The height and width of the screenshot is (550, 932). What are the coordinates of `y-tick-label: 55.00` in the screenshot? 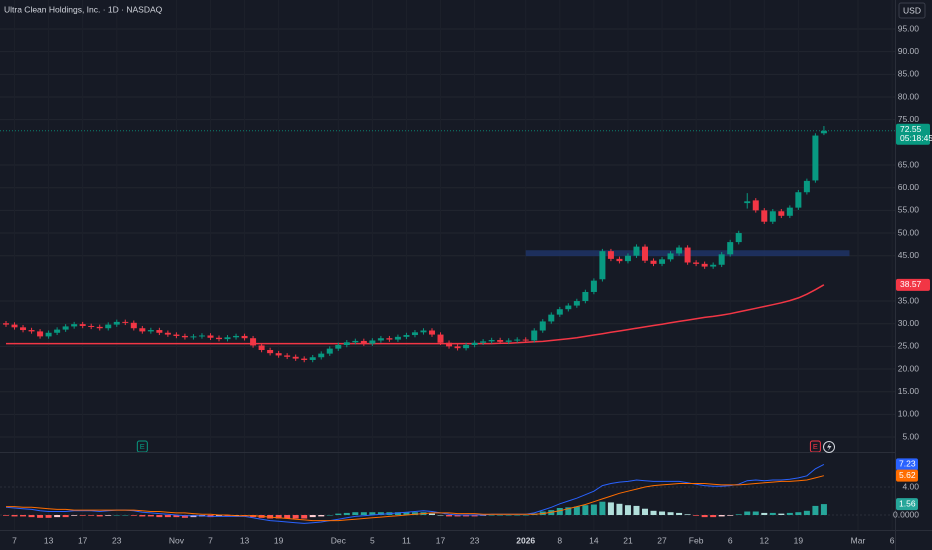 It's located at (909, 210).